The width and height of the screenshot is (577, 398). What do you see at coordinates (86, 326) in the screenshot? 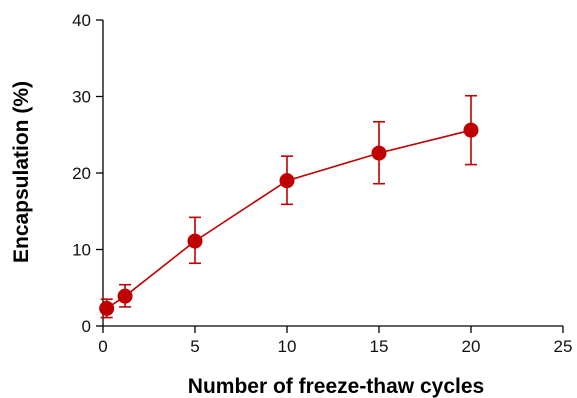
I see `y-tick-label: 0` at bounding box center [86, 326].